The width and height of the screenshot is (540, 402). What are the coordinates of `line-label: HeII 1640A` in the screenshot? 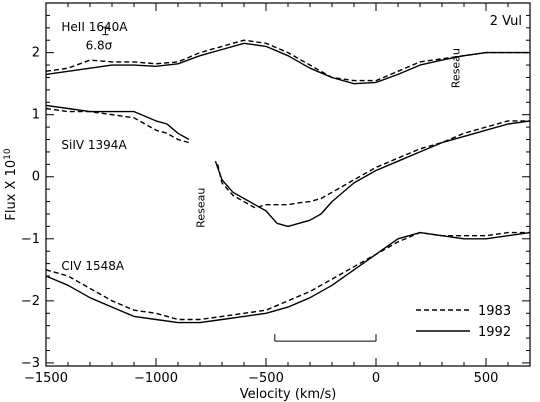 It's located at (94, 27).